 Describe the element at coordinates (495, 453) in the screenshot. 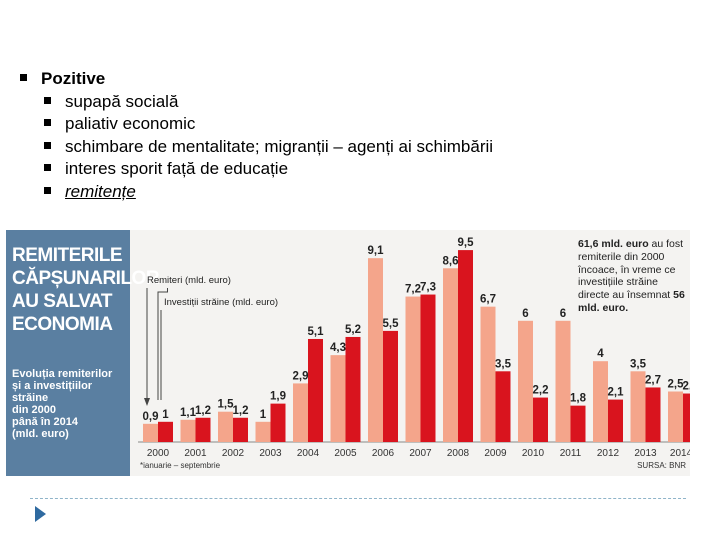

I see `category-label: 2009` at that location.